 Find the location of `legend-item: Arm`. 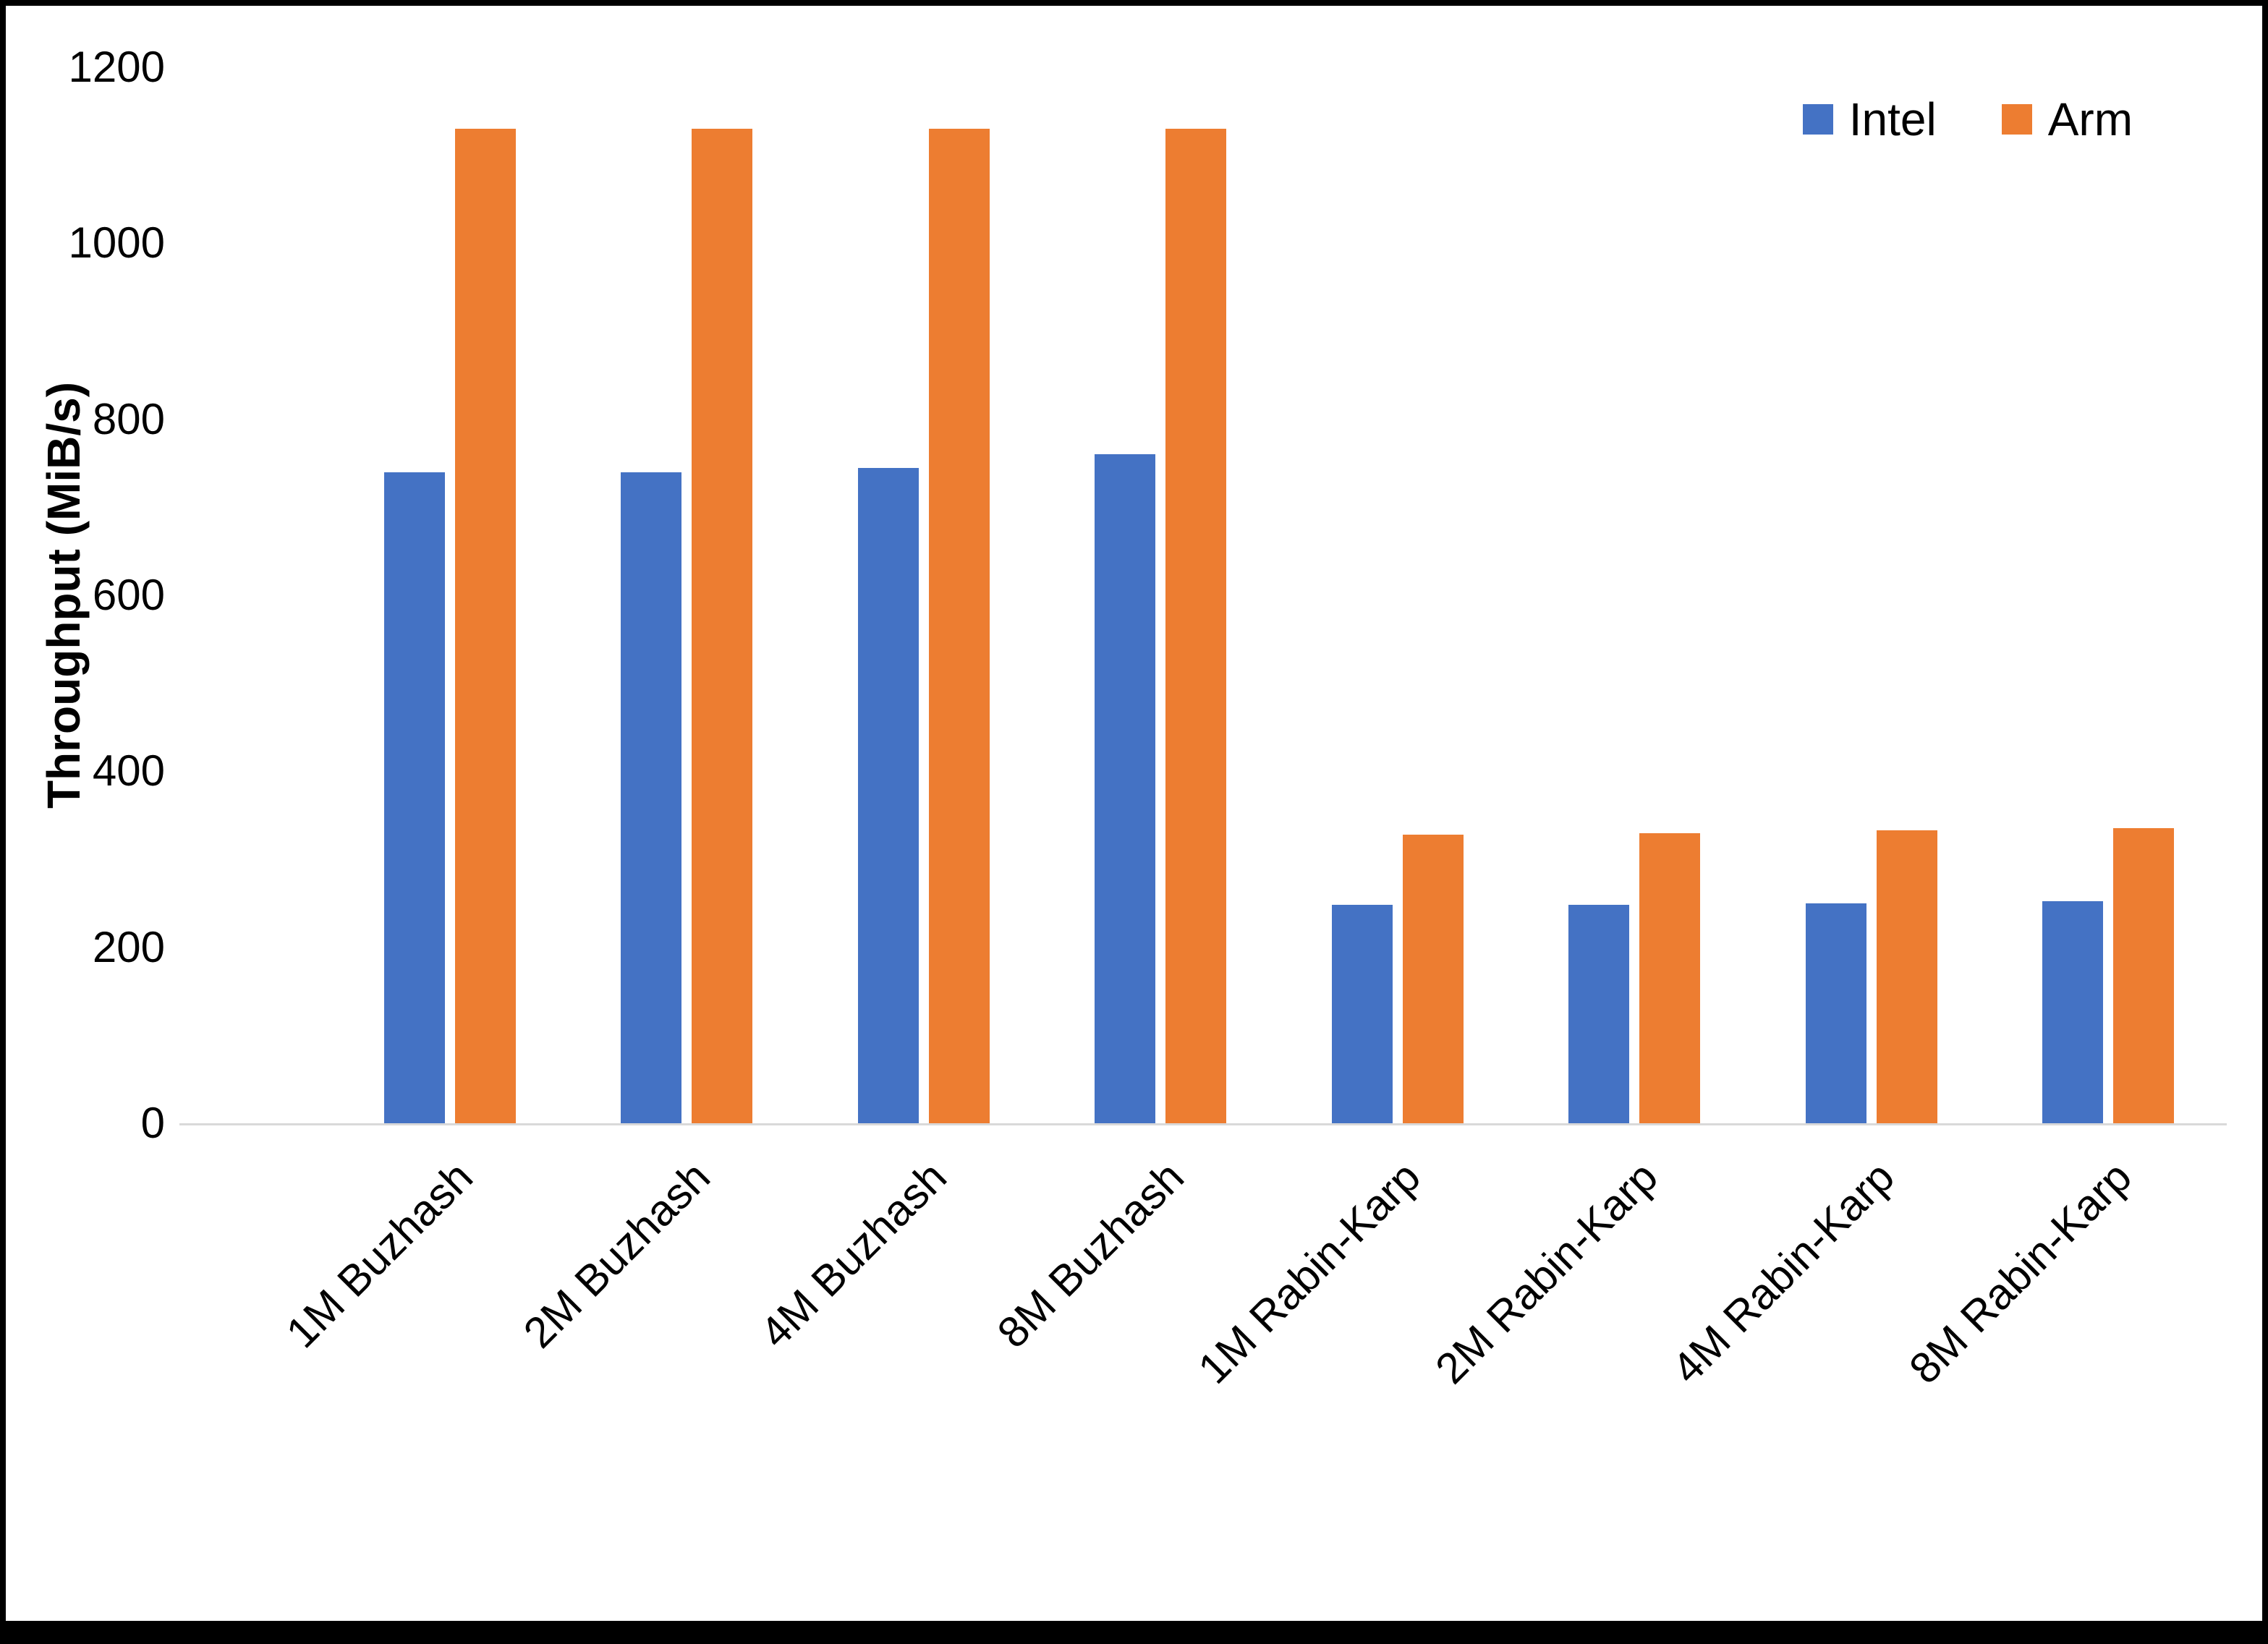

legend-item: Arm is located at coordinates (2067, 119).